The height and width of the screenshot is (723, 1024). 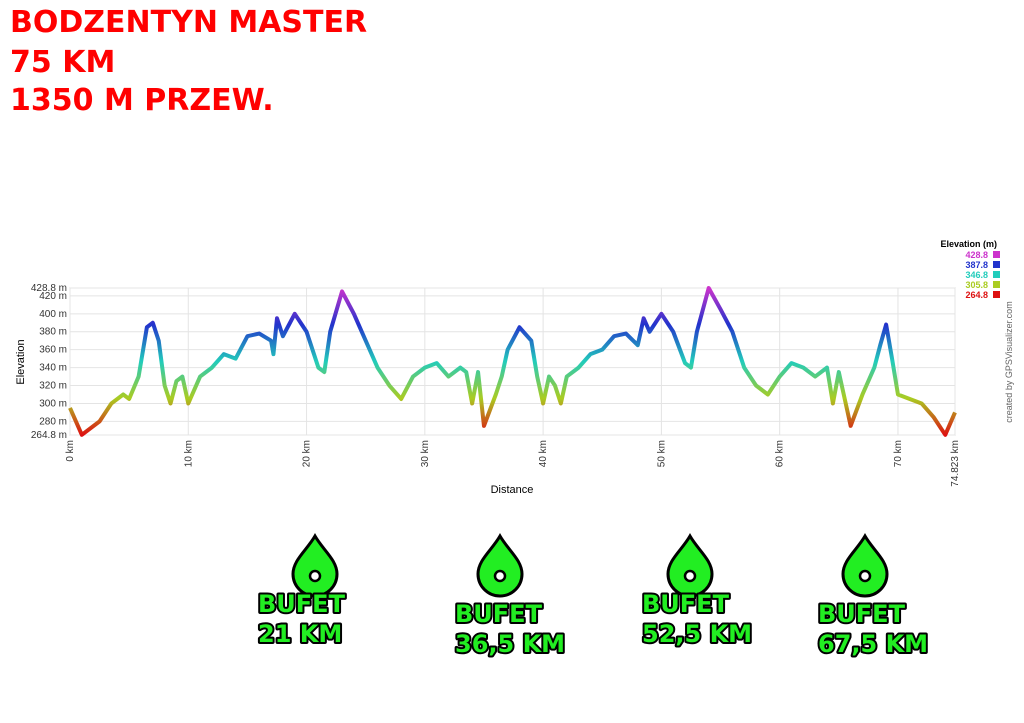 What do you see at coordinates (49, 435) in the screenshot?
I see `y-tick-label: 264.8 m` at bounding box center [49, 435].